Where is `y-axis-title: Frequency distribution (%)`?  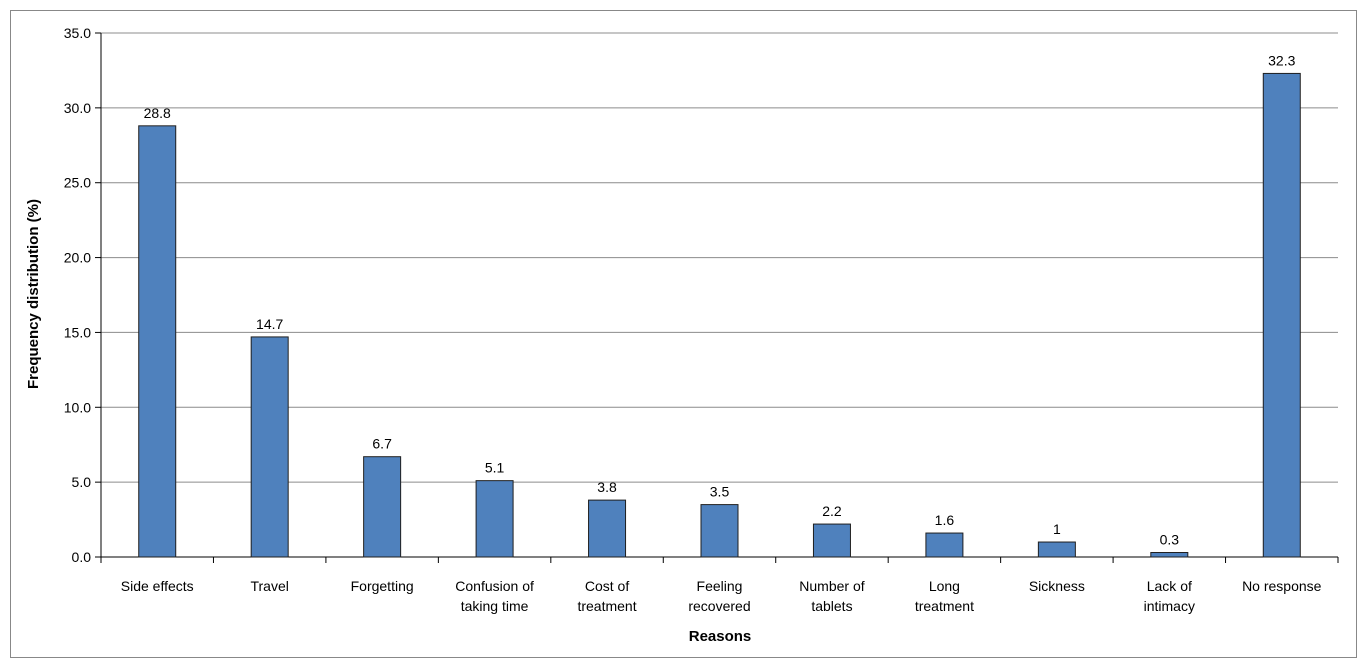
y-axis-title: Frequency distribution (%) is located at coordinates (33, 294).